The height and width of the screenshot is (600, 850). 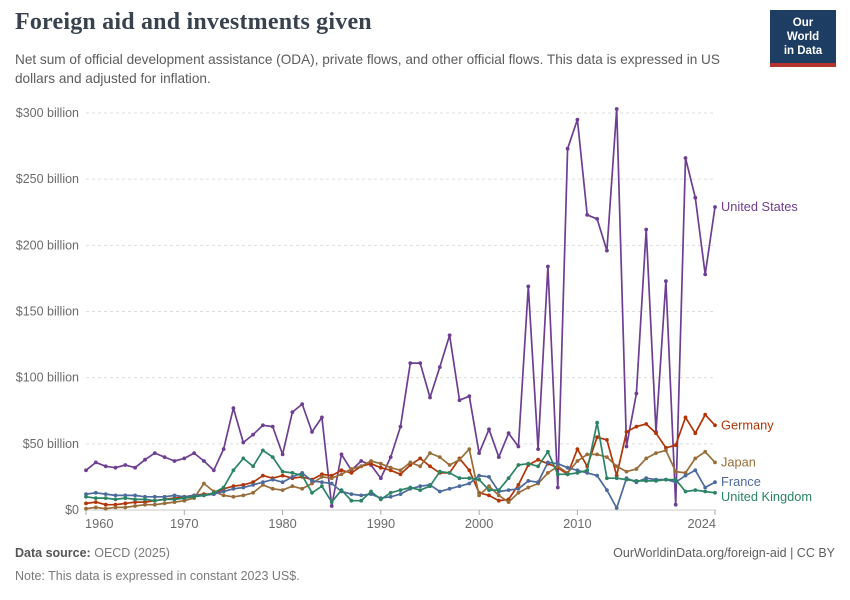 What do you see at coordinates (766, 496) in the screenshot?
I see `series-label-united-kingdom: United Kingdom` at bounding box center [766, 496].